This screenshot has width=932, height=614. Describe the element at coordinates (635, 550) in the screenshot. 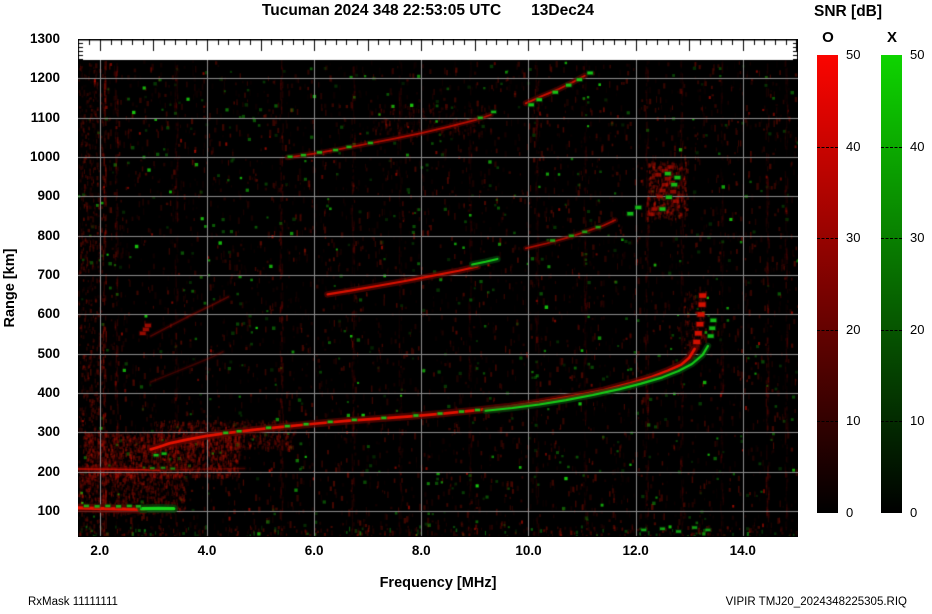

I see `x-tick-label: 12.0` at that location.